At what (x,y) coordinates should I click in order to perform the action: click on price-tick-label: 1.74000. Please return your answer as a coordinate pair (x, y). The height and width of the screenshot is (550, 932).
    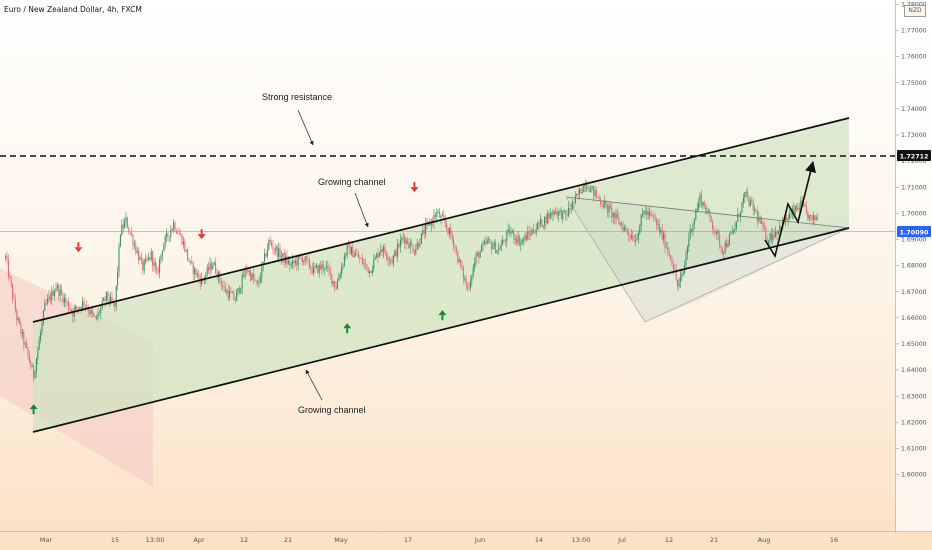
    Looking at the image, I should click on (914, 109).